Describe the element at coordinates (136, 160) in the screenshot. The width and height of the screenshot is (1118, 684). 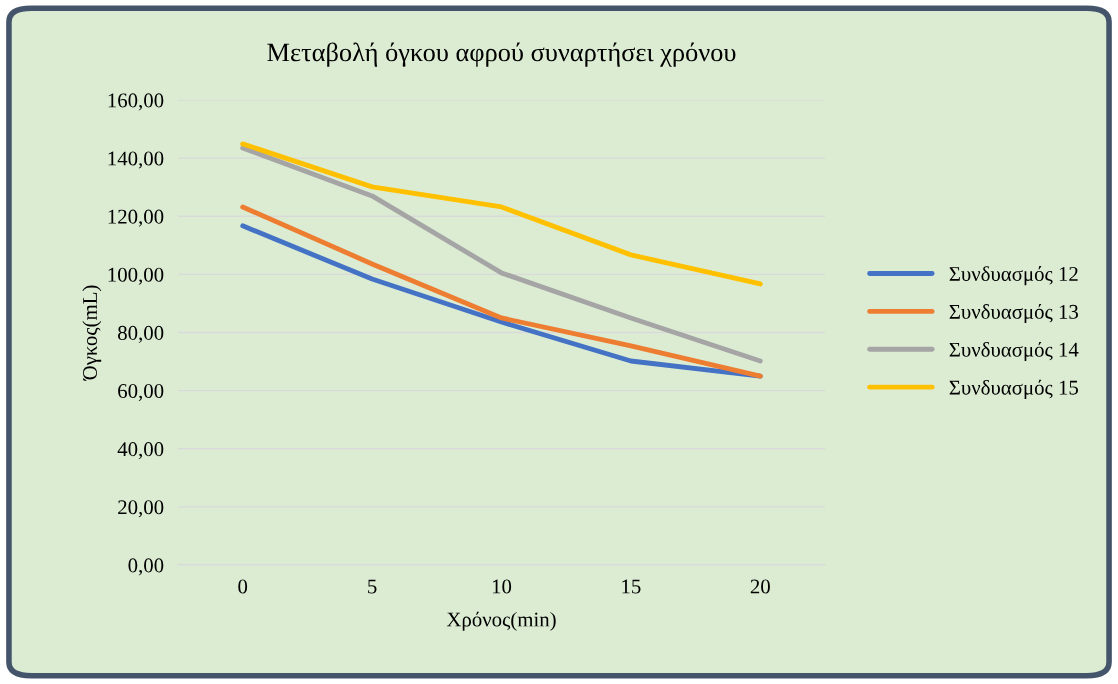
I see `y-tick-label: 140,00` at that location.